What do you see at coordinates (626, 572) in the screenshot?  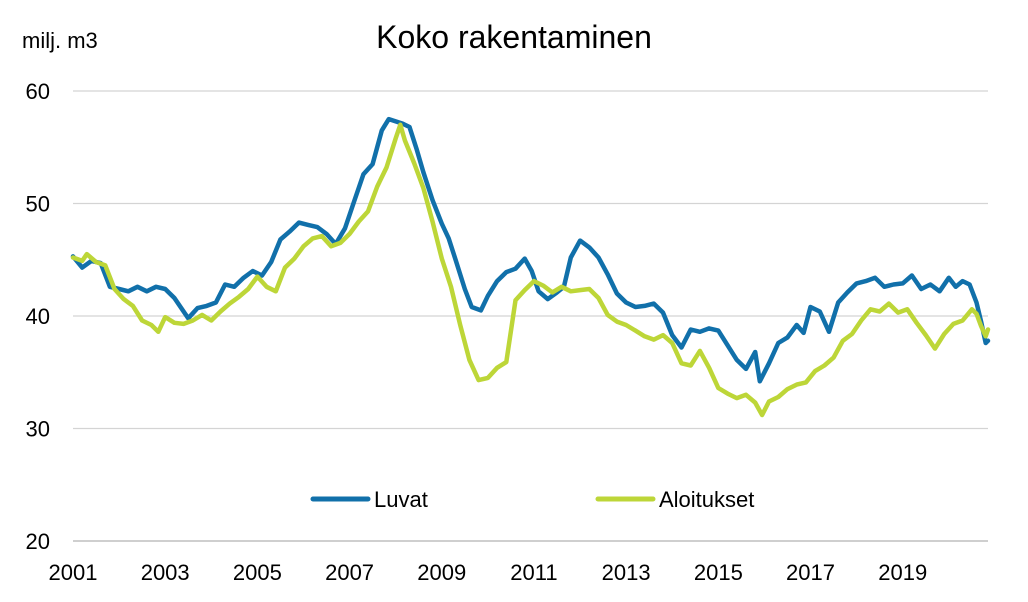 I see `x-tick-label: 2013` at bounding box center [626, 572].